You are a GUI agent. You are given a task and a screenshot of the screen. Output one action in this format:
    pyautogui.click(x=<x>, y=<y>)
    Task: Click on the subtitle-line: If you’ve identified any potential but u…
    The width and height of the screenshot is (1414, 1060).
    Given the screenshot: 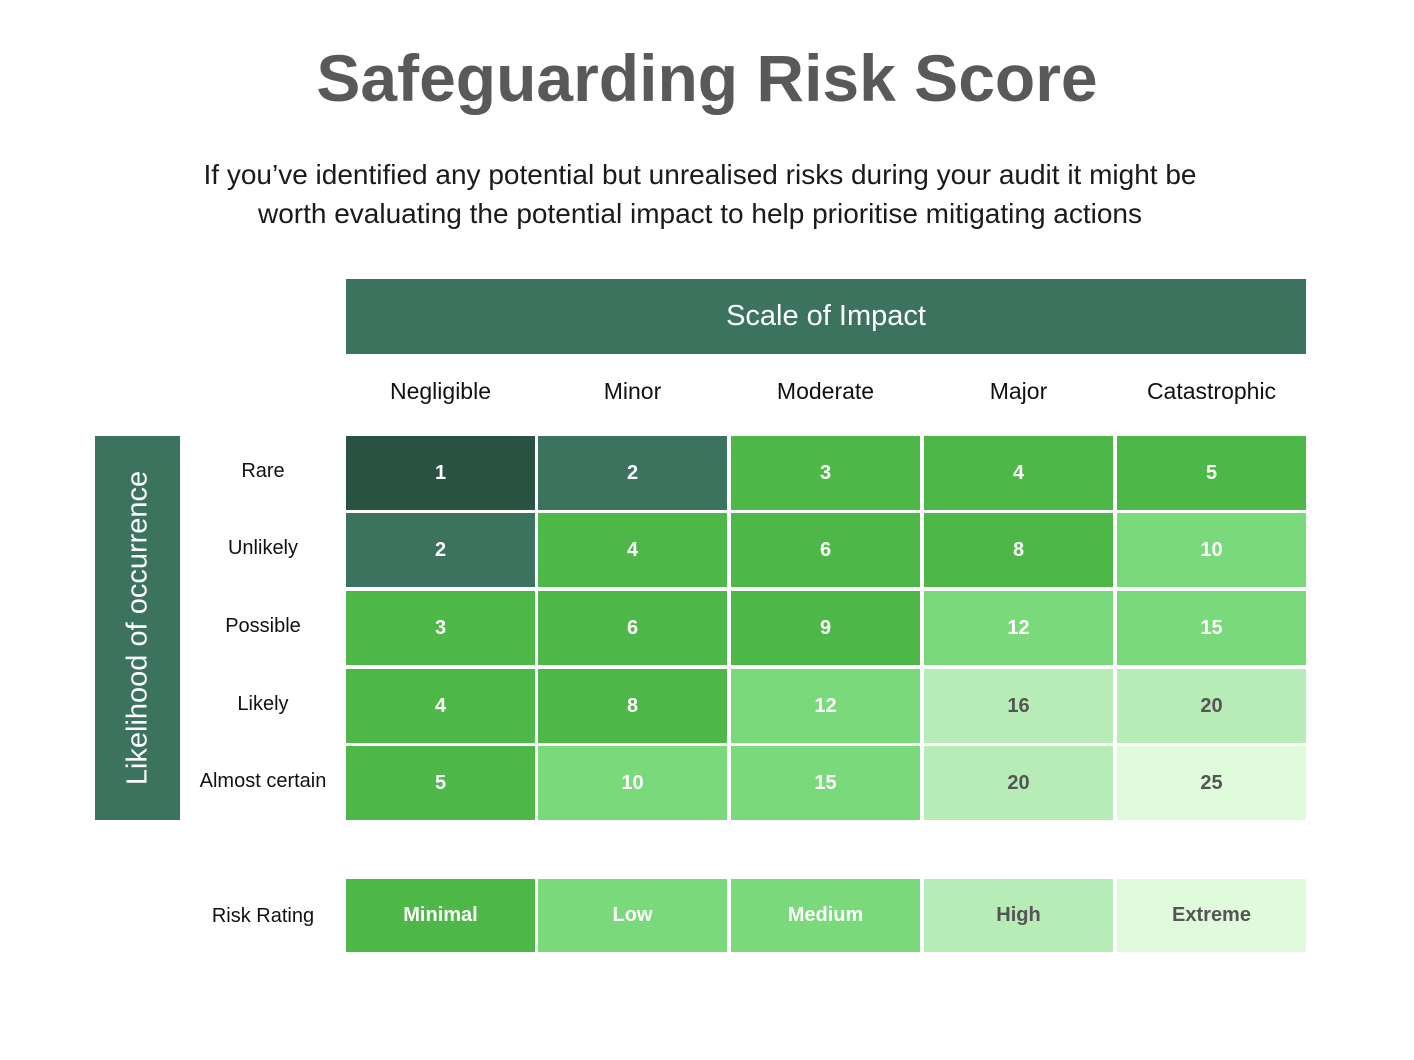 What is the action you would take?
    pyautogui.click(x=700, y=174)
    